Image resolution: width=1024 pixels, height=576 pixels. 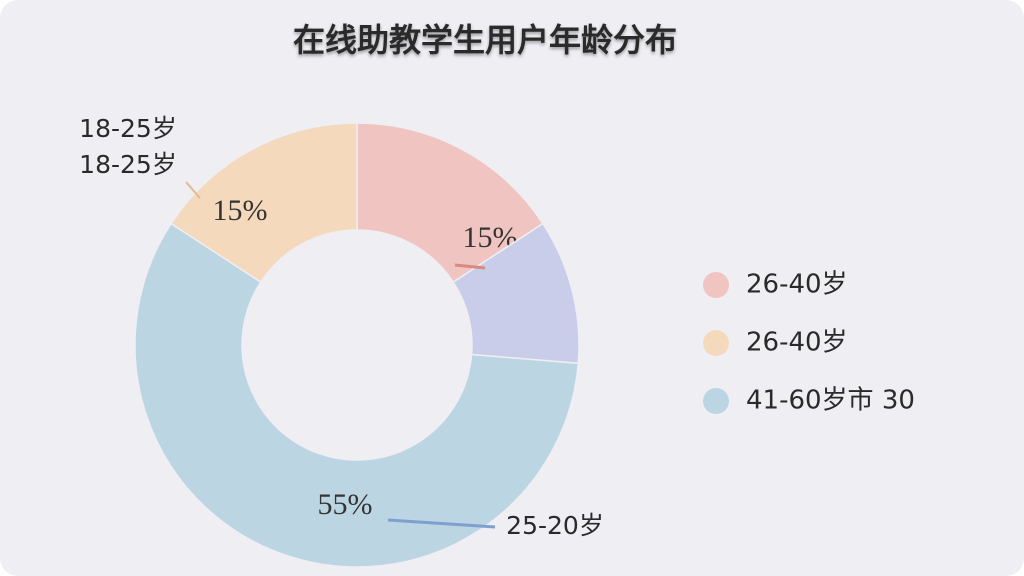 I want to click on value-label: 55%, so click(x=345, y=504).